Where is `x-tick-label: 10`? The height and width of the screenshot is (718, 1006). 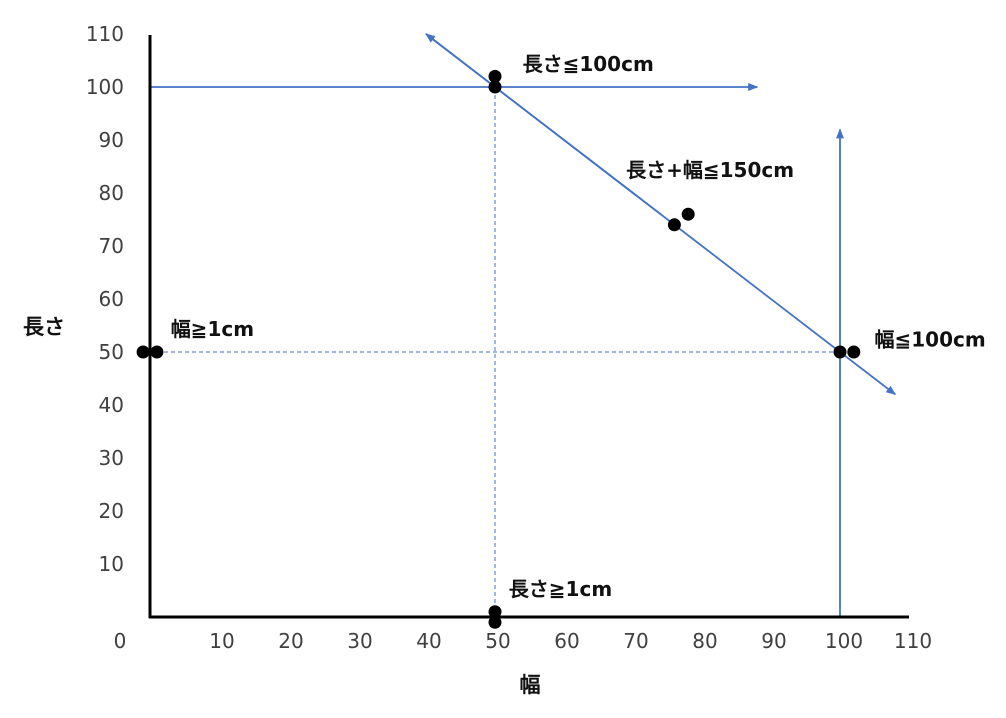
x-tick-label: 10 is located at coordinates (221, 641).